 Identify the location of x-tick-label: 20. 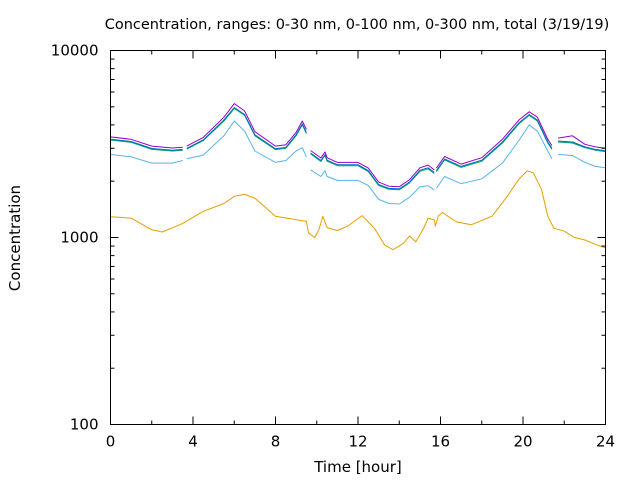
(522, 442).